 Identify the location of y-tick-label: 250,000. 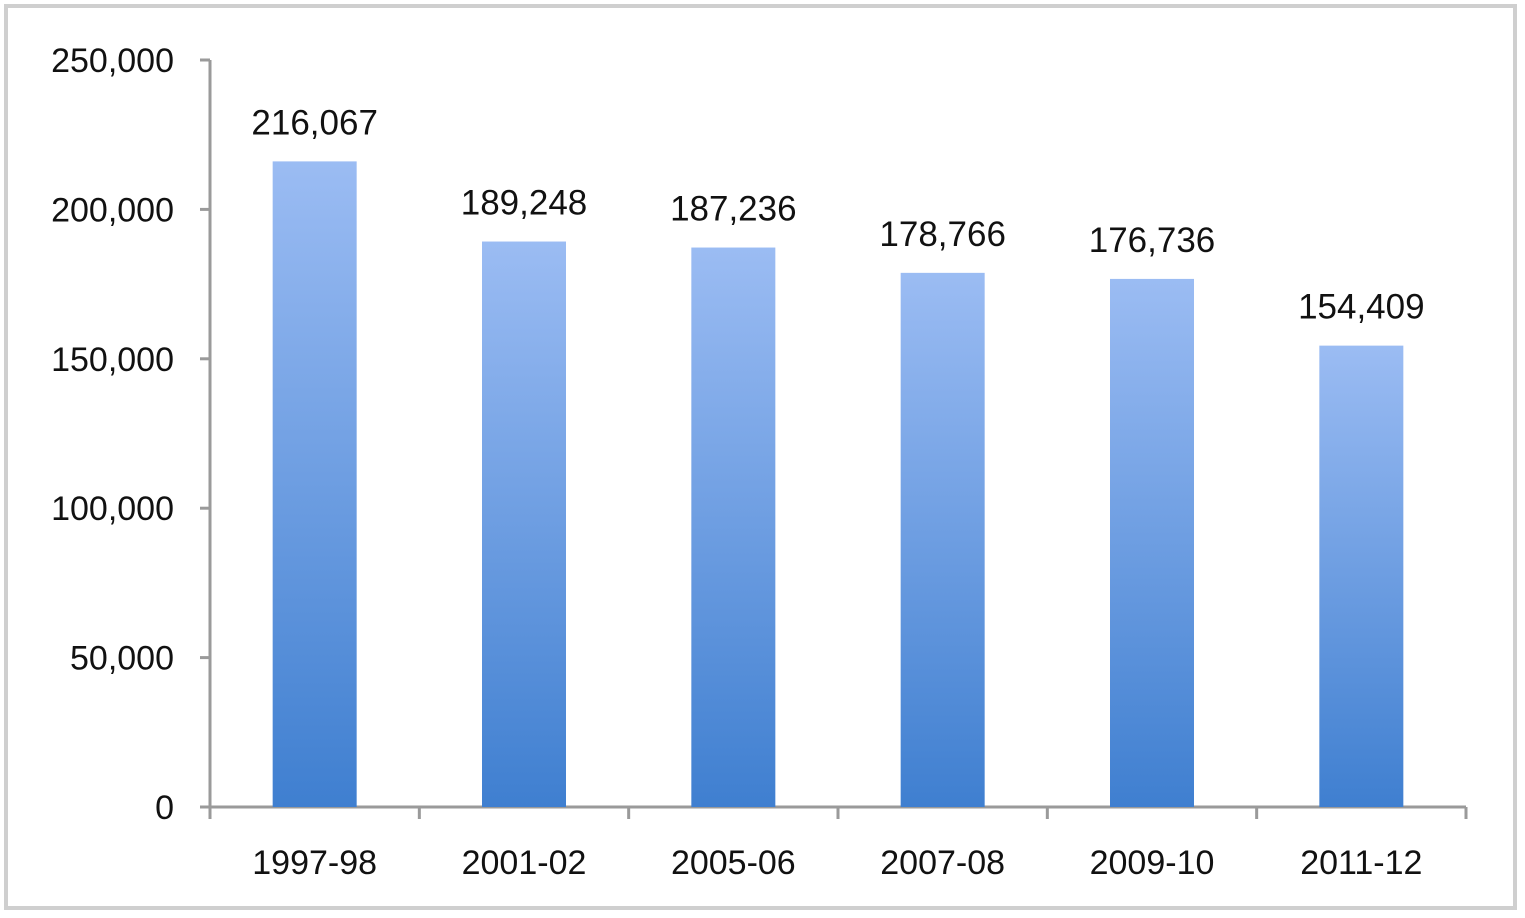
(112, 61).